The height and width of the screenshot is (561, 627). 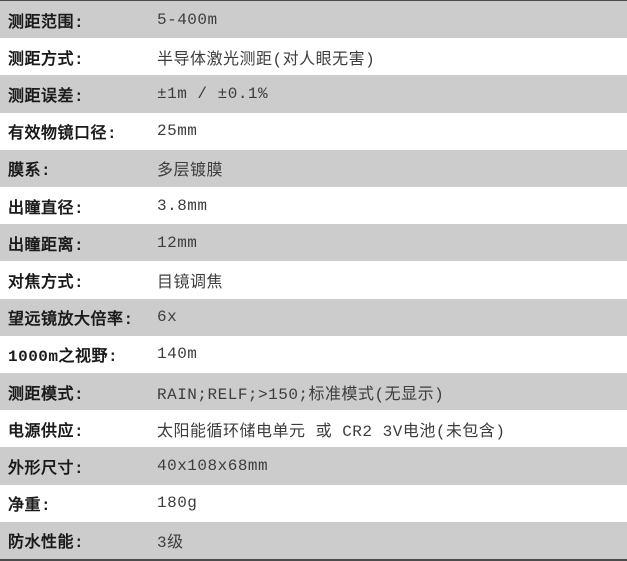 What do you see at coordinates (313, 503) in the screenshot?
I see `spec-row: 净重: 180g` at bounding box center [313, 503].